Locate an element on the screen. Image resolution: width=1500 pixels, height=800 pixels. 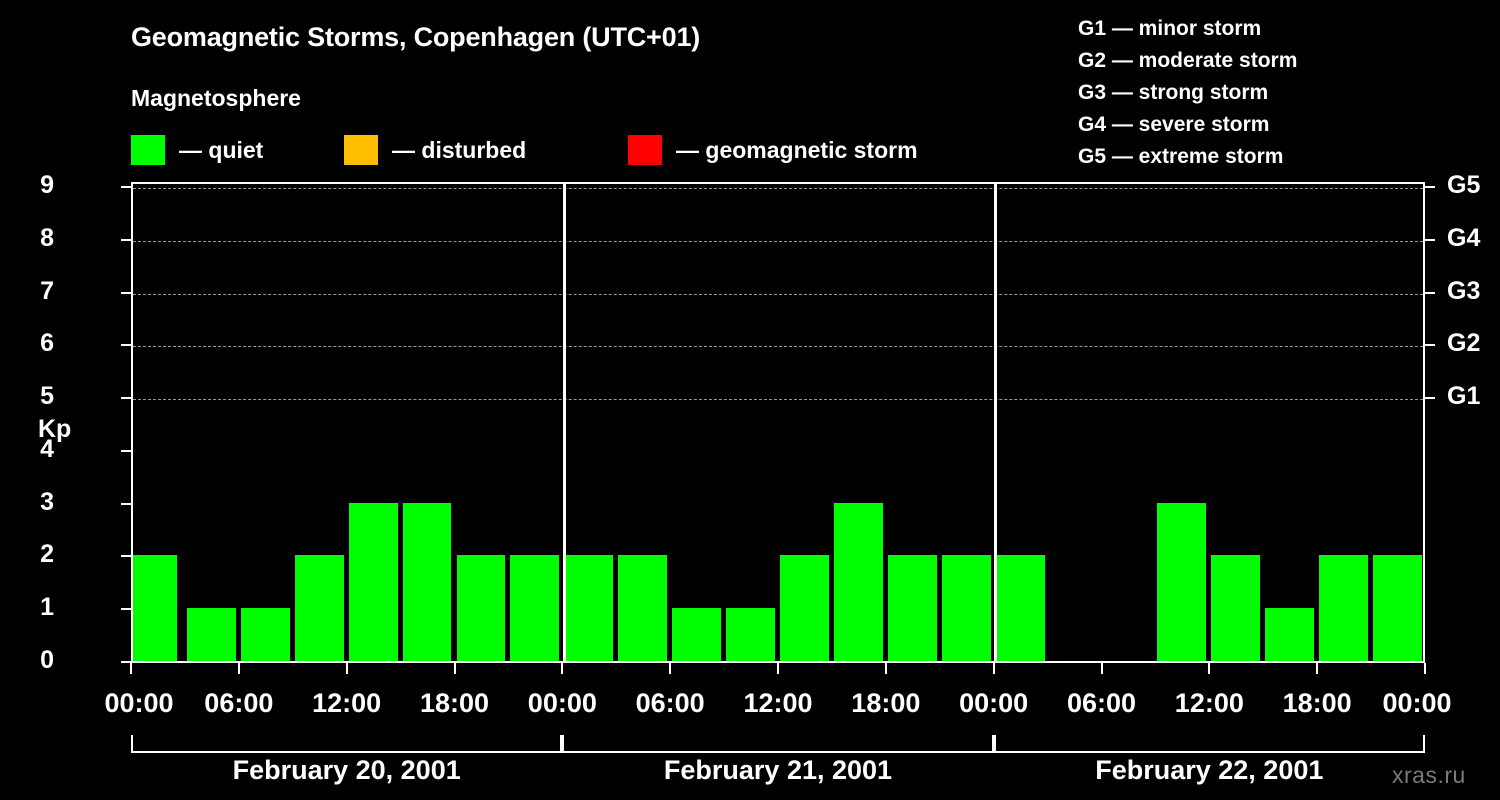
g-tick-mark-G4 is located at coordinates (1429, 239).